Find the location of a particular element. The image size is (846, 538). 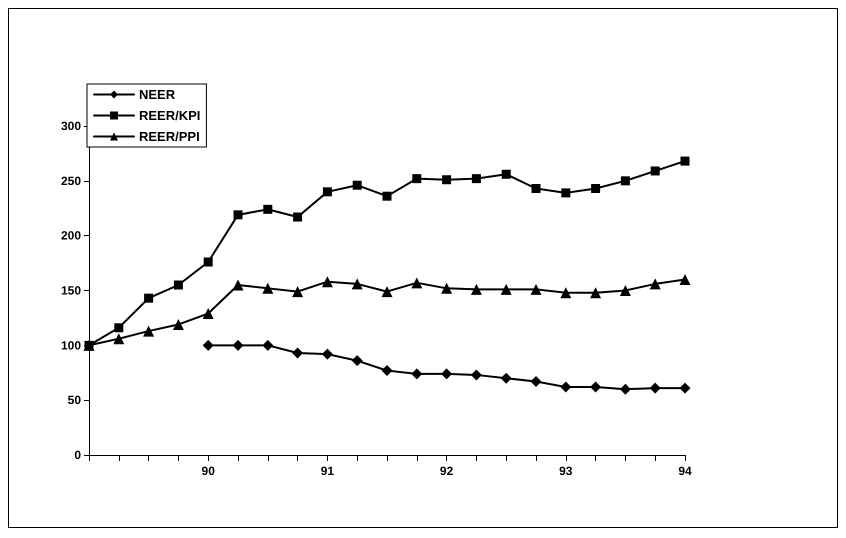

y-tick-label: 100 is located at coordinates (71, 345).